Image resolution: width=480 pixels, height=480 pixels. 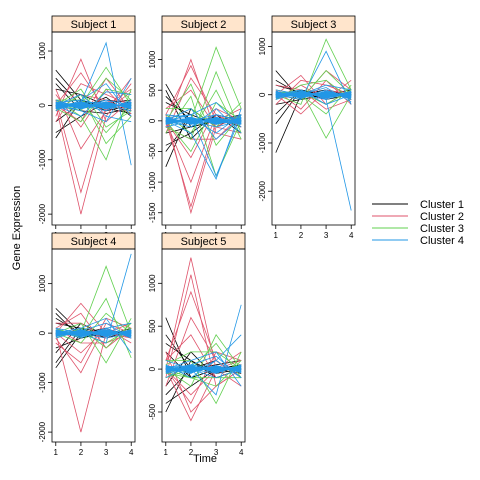 What do you see at coordinates (442, 241) in the screenshot?
I see `legend-label: Cluster 4` at bounding box center [442, 241].